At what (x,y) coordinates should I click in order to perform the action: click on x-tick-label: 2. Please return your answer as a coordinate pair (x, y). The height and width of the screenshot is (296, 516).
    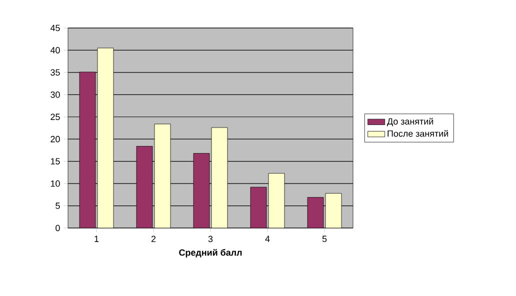
    Looking at the image, I should click on (153, 239).